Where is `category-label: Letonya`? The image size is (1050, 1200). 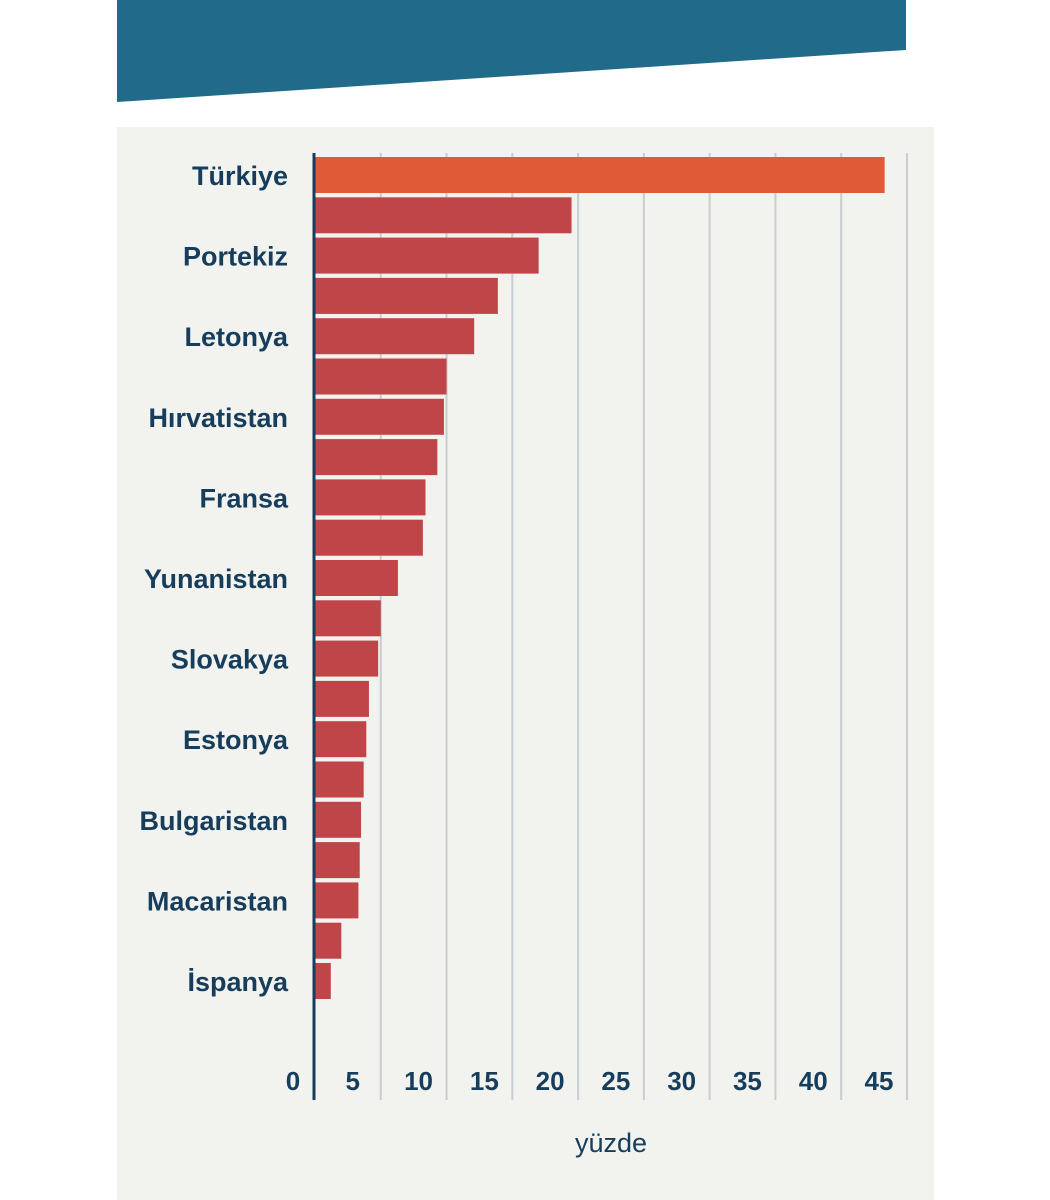
category-label: Letonya is located at coordinates (236, 337).